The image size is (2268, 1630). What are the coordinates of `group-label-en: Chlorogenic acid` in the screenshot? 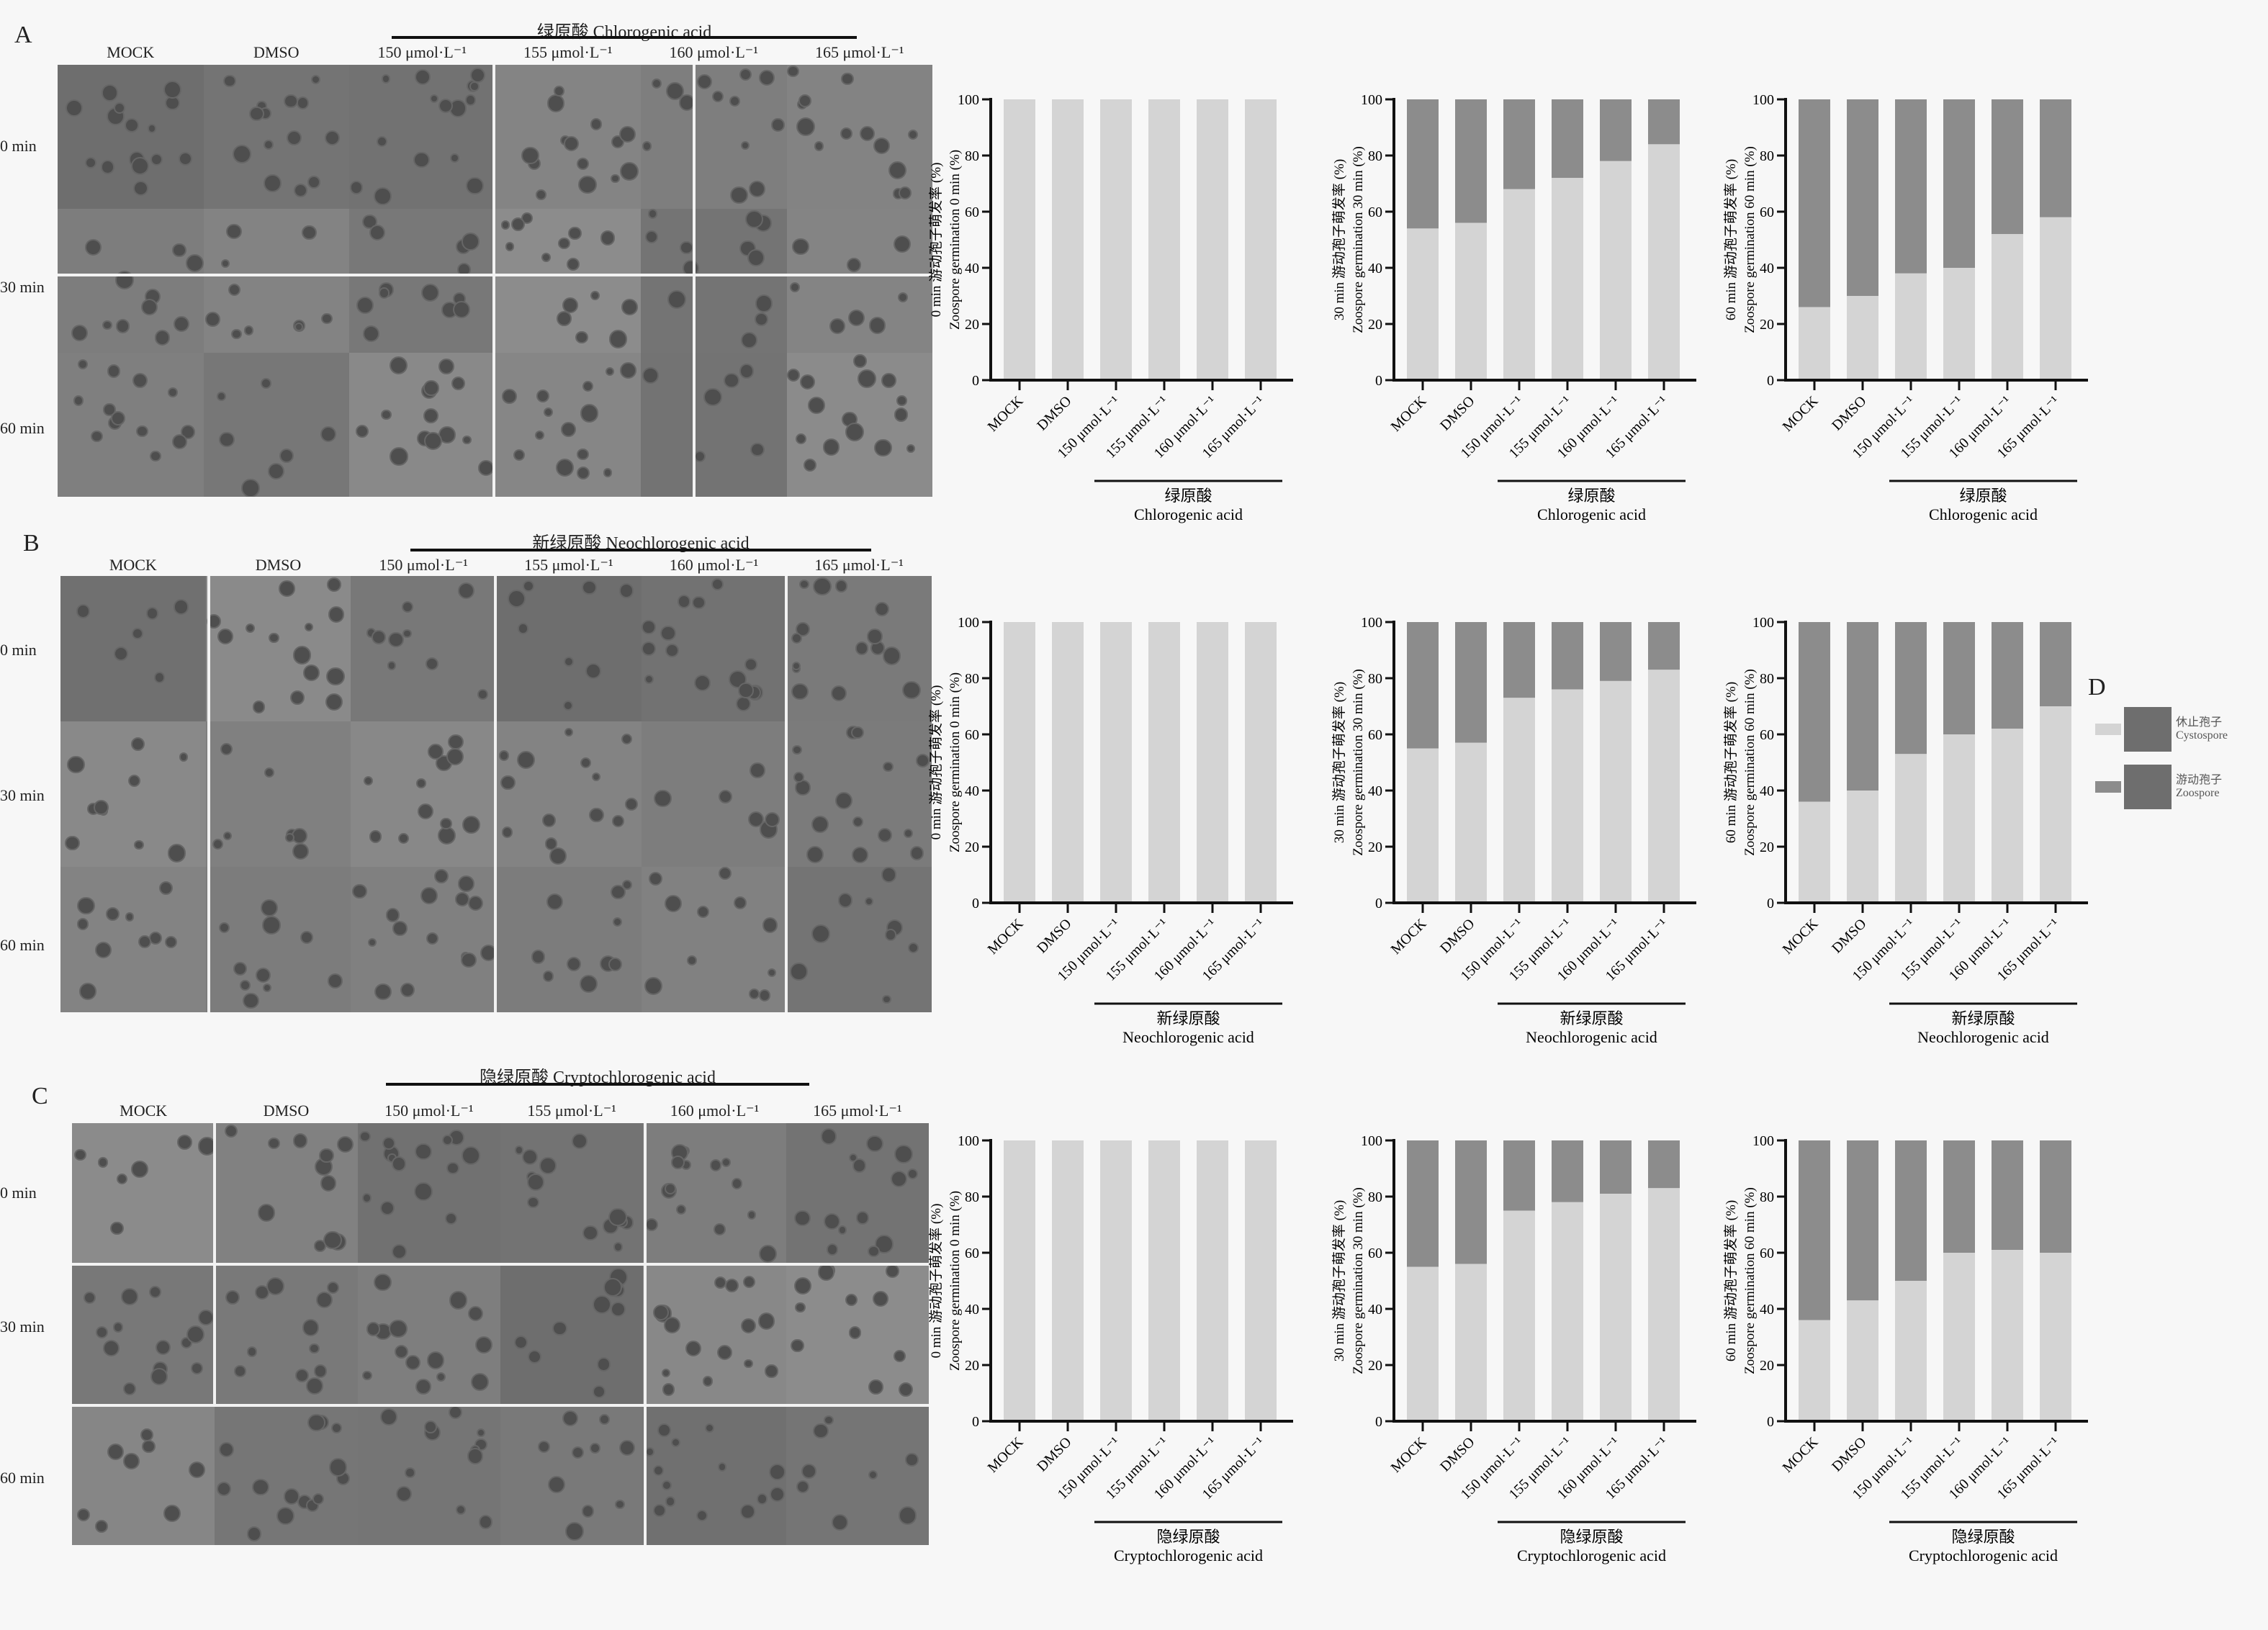 It's located at (1188, 514).